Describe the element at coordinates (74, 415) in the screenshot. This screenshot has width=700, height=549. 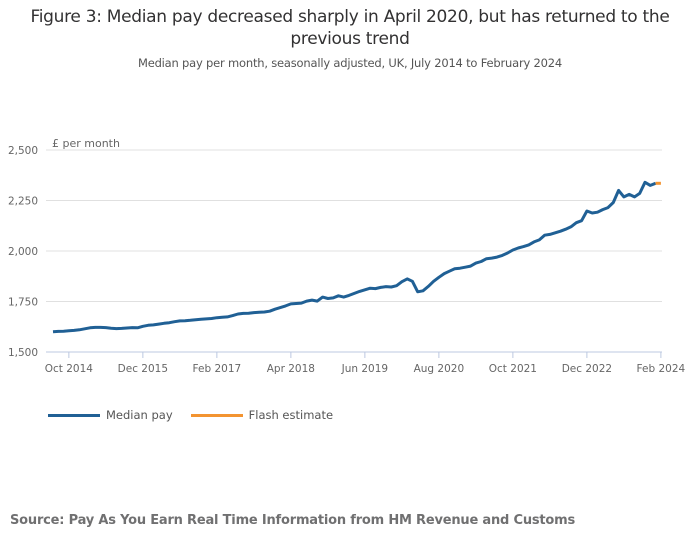
I see `legend-swatch-median-pay` at that location.